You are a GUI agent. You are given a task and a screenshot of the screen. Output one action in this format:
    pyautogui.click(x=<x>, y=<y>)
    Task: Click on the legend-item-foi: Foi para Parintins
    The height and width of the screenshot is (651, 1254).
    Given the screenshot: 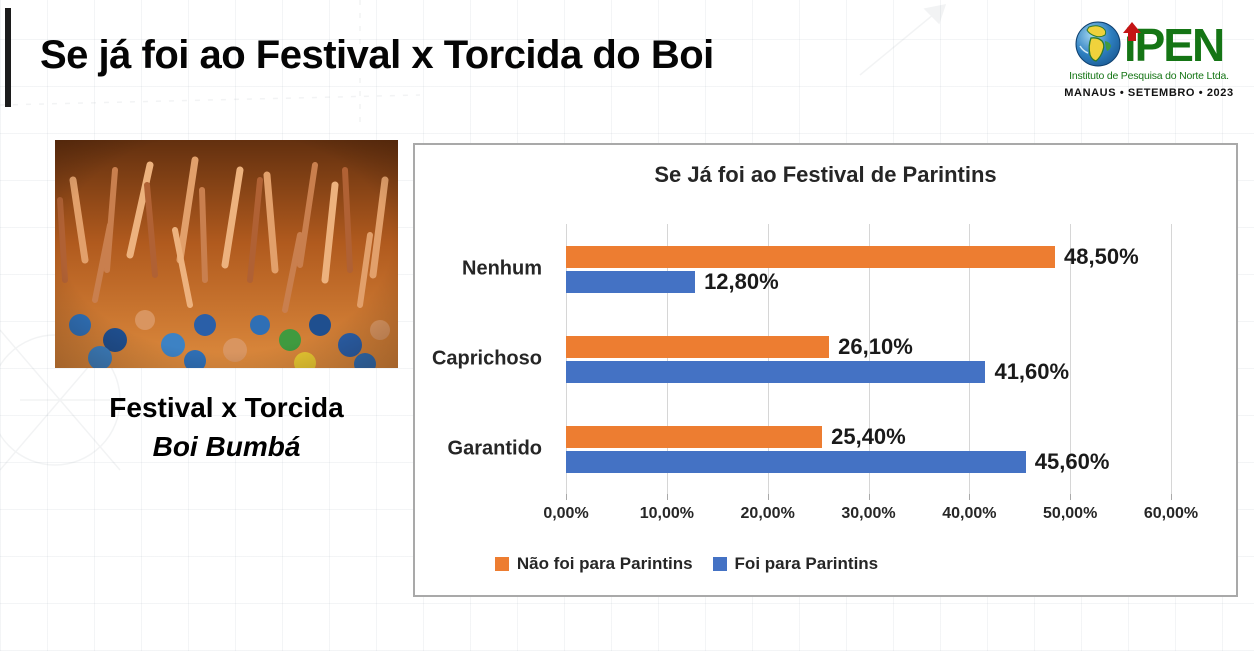 What is the action you would take?
    pyautogui.click(x=795, y=564)
    